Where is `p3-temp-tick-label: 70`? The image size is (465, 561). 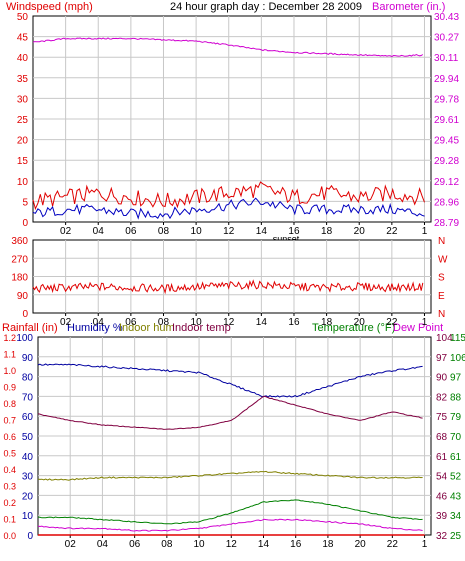
p3-temp-tick-label: 70 is located at coordinates (456, 437).